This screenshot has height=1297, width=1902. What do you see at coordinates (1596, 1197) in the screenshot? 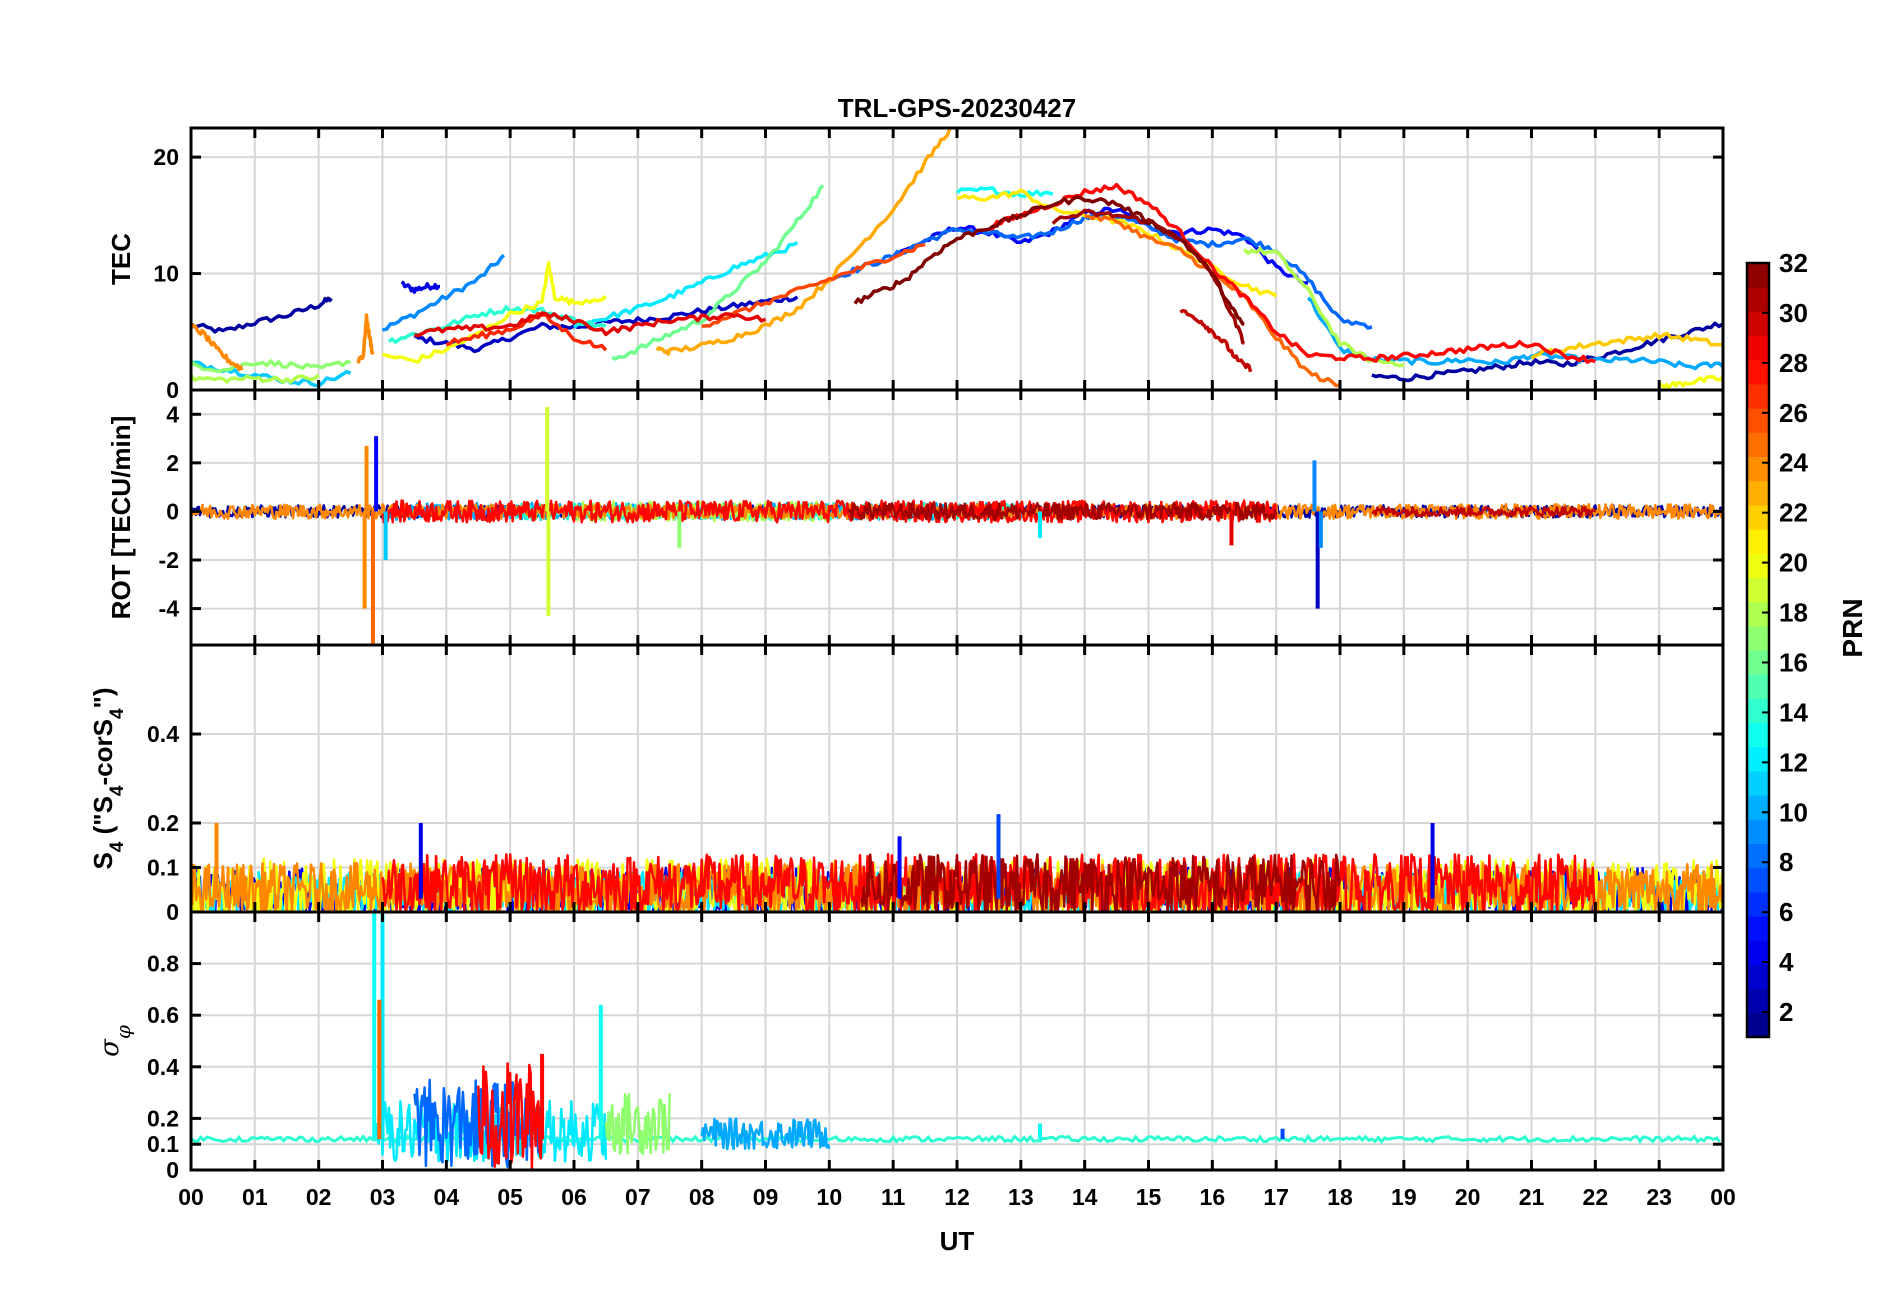
I see `x-tick-label: 22` at bounding box center [1596, 1197].